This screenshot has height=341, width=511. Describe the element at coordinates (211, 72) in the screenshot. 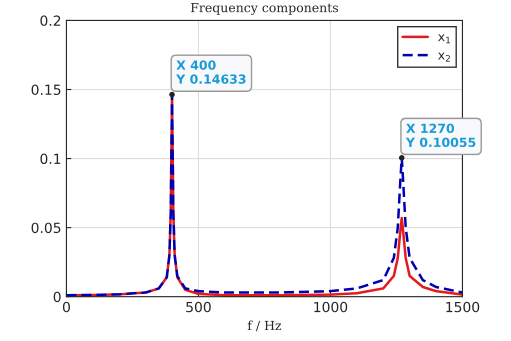

I see `annotation: X 400 Y 0.14633` at that location.